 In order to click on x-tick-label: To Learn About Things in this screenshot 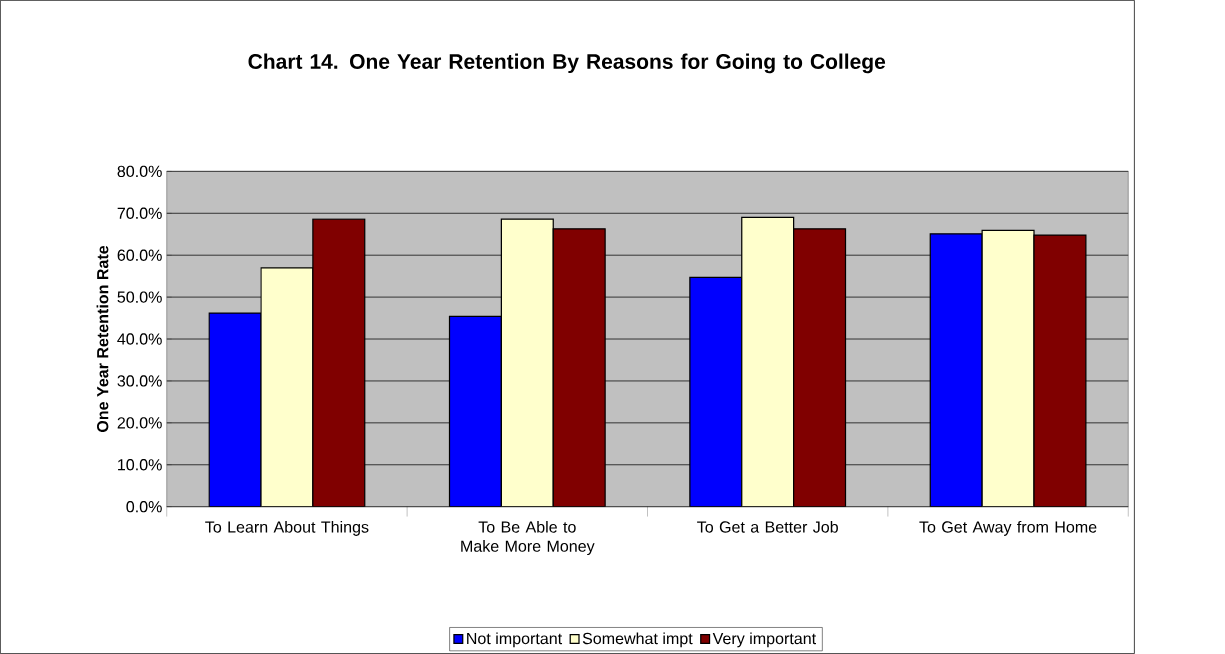, I will do `click(287, 528)`.